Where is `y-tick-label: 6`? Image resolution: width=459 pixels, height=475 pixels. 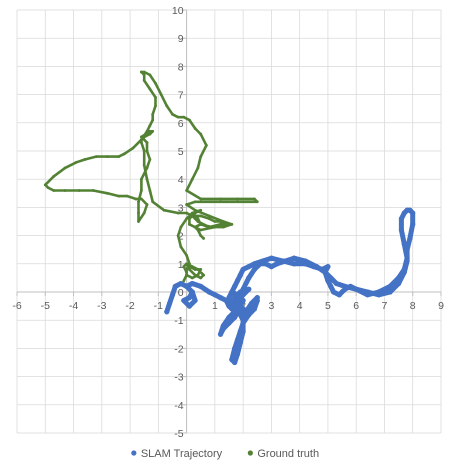
y-tick-label: 6 is located at coordinates (181, 124).